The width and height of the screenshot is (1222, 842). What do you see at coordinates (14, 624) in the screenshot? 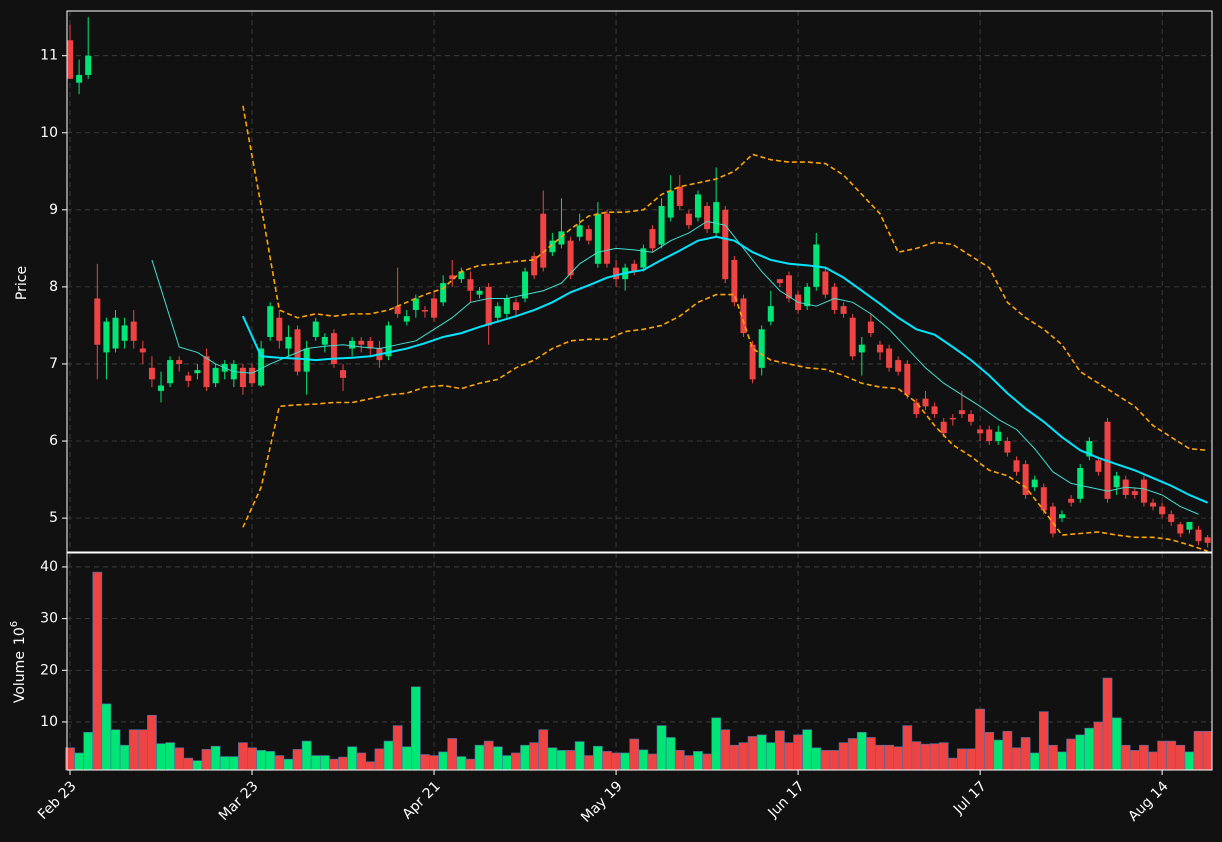
I see `scale-exponent: 6` at bounding box center [14, 624].